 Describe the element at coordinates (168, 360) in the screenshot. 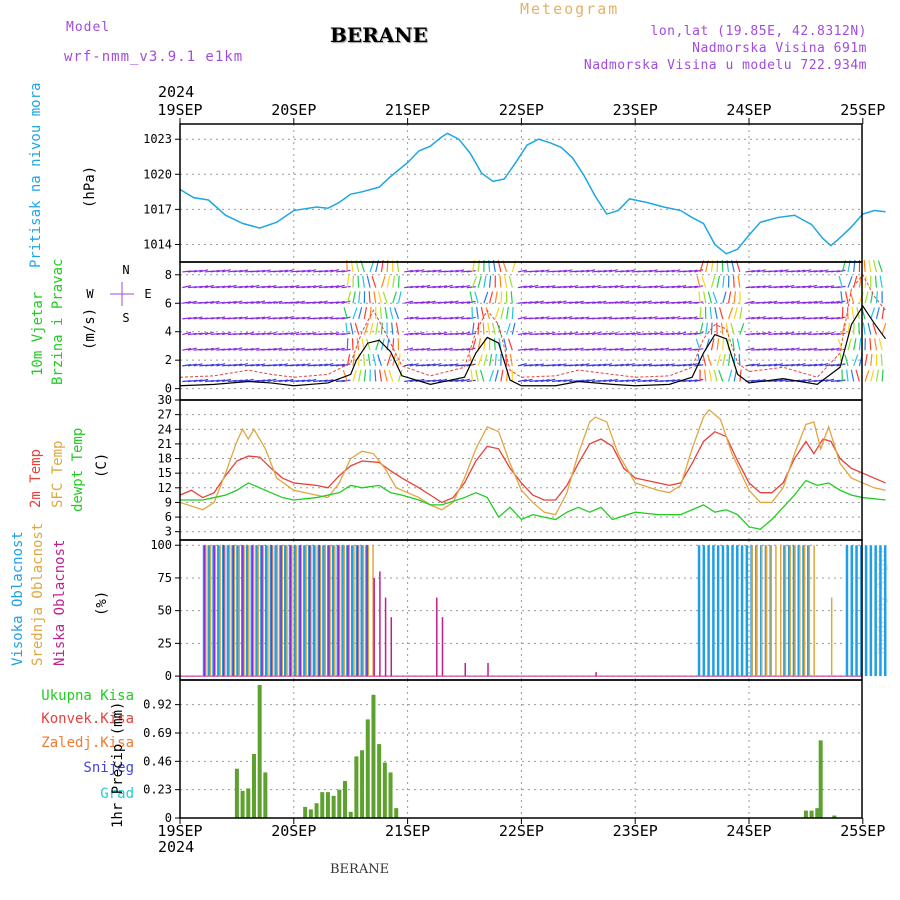

I see `y-tick-label: 2` at that location.